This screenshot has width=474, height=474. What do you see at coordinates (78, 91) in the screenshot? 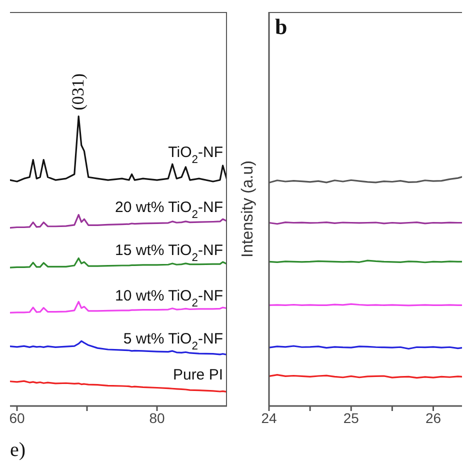
I see `annotation: (031)` at bounding box center [78, 91].